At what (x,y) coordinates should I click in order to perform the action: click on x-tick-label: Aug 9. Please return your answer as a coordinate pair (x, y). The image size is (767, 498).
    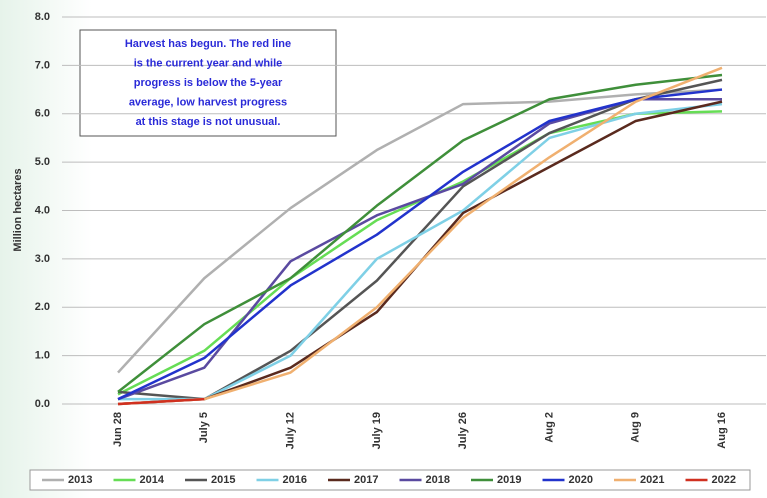
    Looking at the image, I should click on (636, 427).